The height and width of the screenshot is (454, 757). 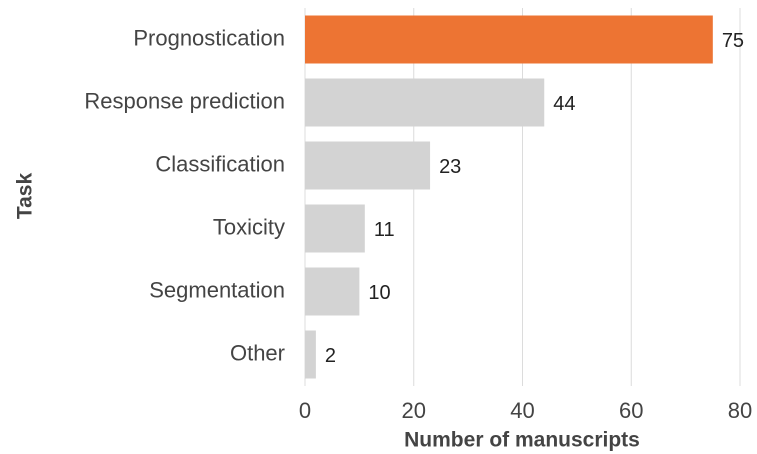 I want to click on y-tick-label: Toxicity, so click(x=249, y=226).